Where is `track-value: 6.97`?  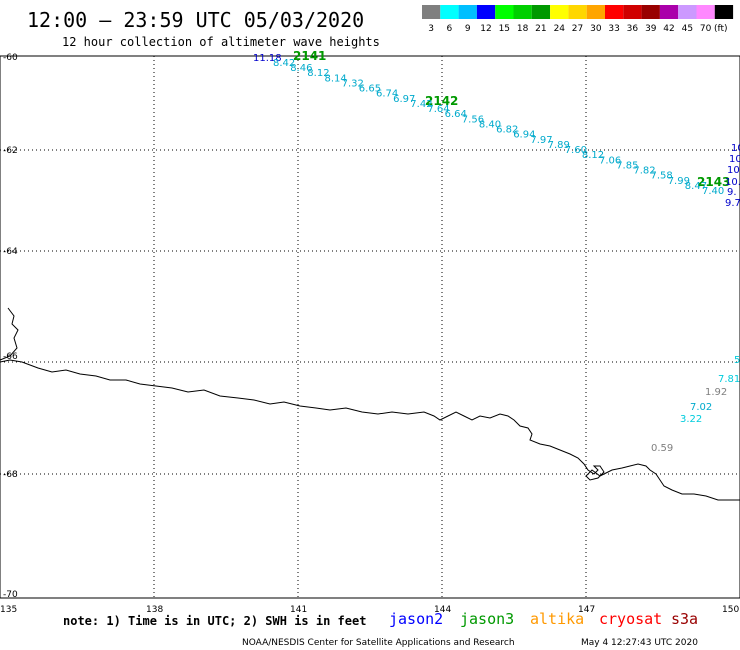 track-value: 6.97 is located at coordinates (404, 99).